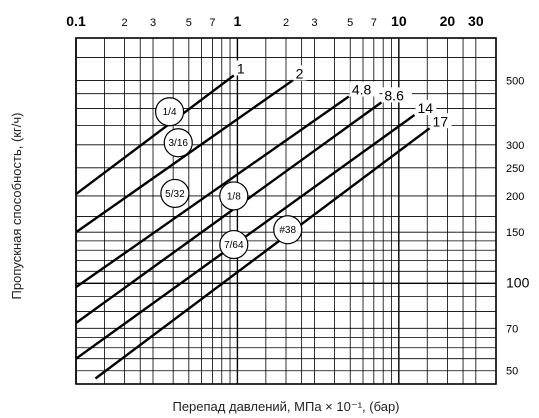  I want to click on y-tick-label: 70, so click(512, 329).